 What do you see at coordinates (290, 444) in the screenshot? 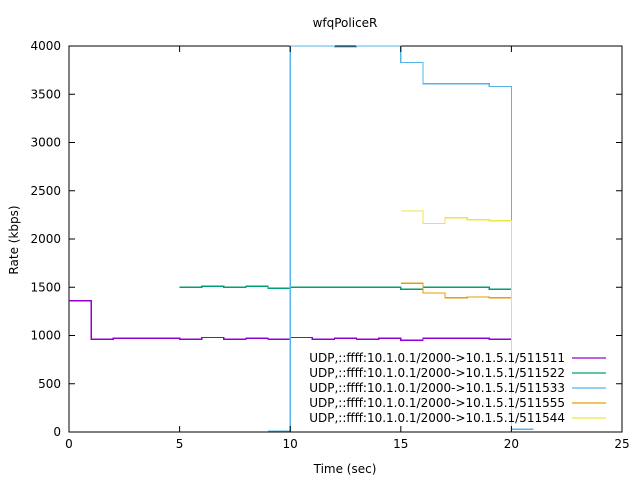
I see `x-tick-label: 10` at bounding box center [290, 444].